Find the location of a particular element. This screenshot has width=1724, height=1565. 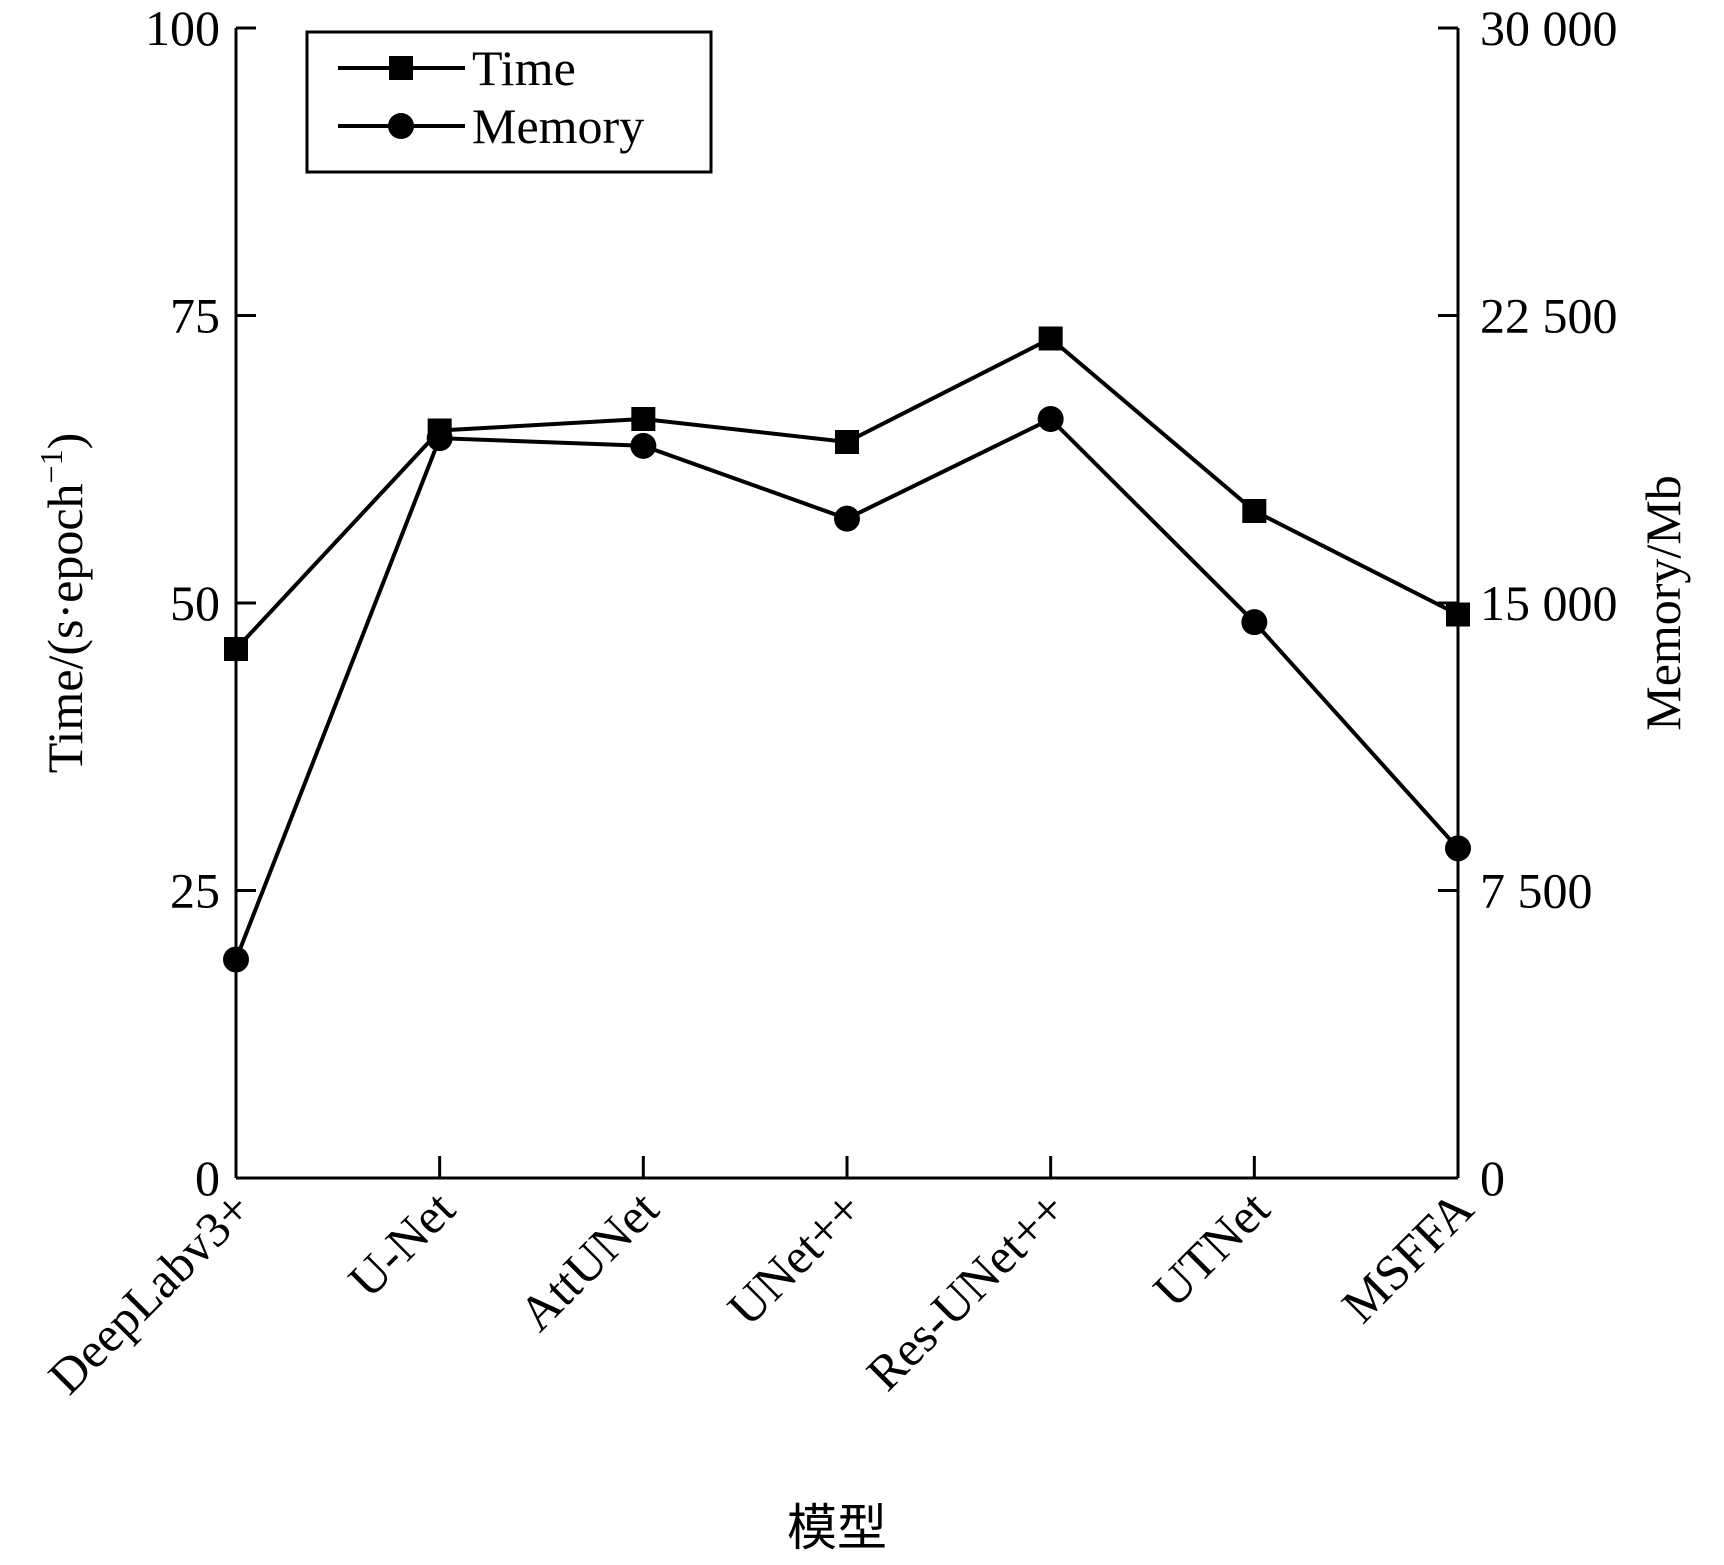

legend-box is located at coordinates (509, 102).